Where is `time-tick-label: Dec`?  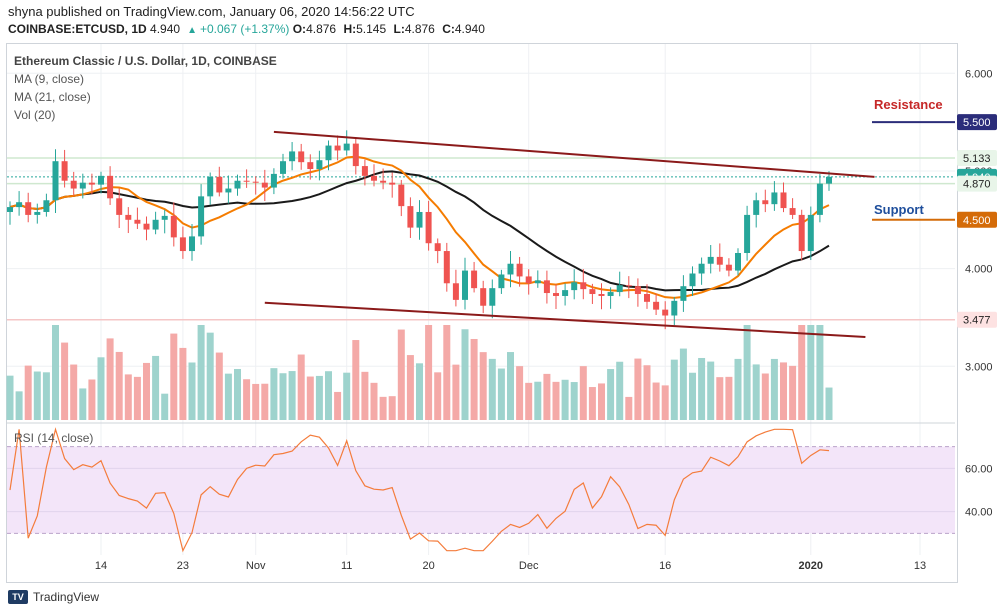
time-tick-label: Dec is located at coordinates (529, 566).